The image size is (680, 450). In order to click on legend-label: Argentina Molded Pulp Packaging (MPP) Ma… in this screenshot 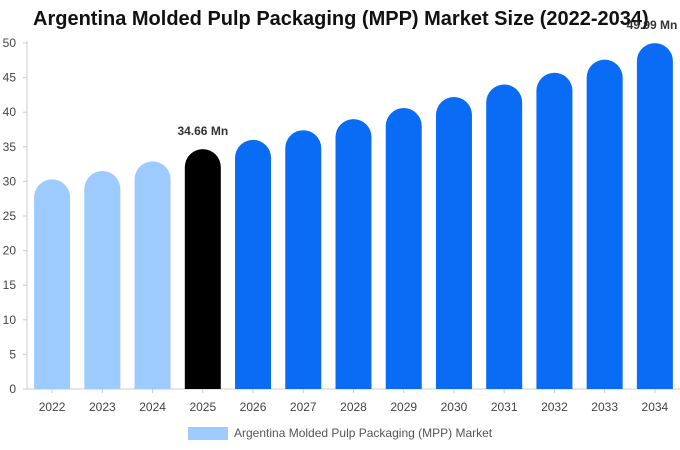, I will do `click(363, 433)`.